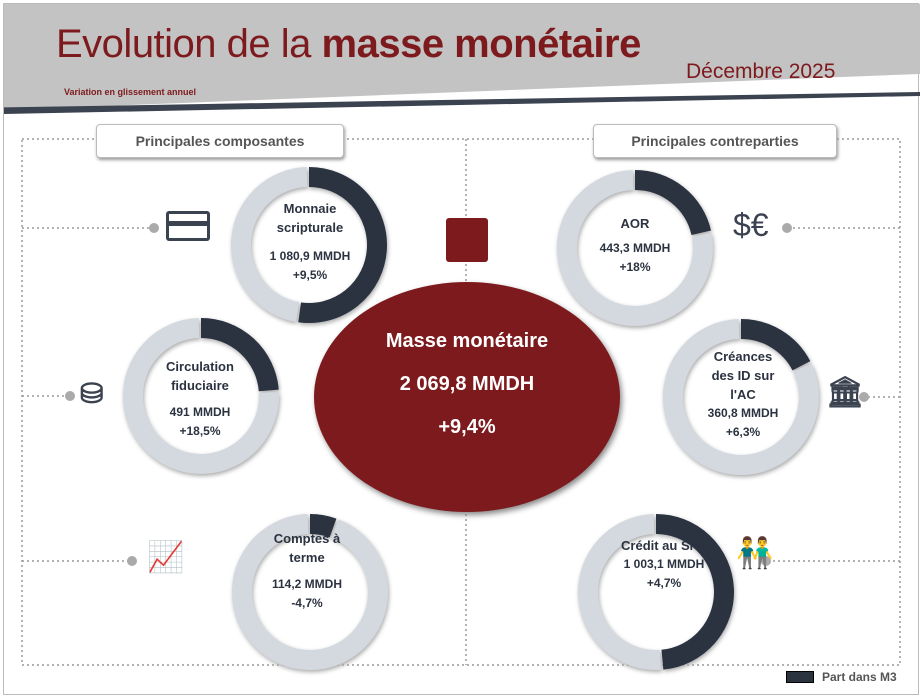 The width and height of the screenshot is (924, 699). What do you see at coordinates (200, 399) in the screenshot?
I see `label-circulation: Circulation fiduciaire 491 MMDH +18,5%` at bounding box center [200, 399].